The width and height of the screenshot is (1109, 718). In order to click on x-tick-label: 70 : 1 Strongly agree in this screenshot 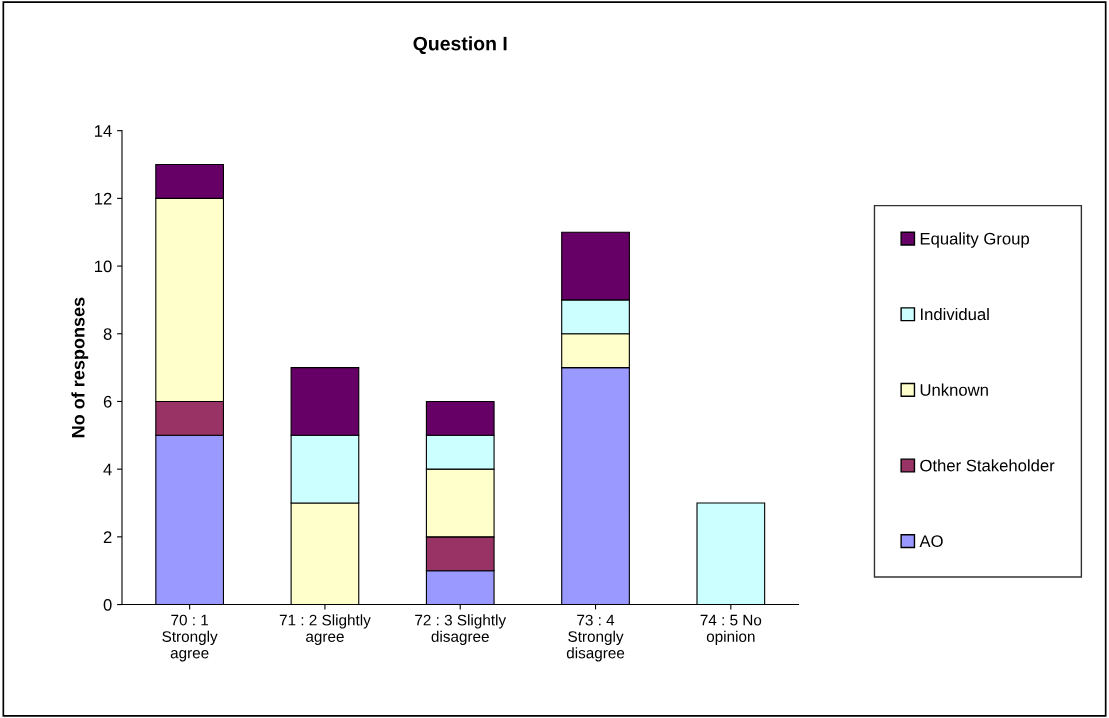, I will do `click(190, 638)`.